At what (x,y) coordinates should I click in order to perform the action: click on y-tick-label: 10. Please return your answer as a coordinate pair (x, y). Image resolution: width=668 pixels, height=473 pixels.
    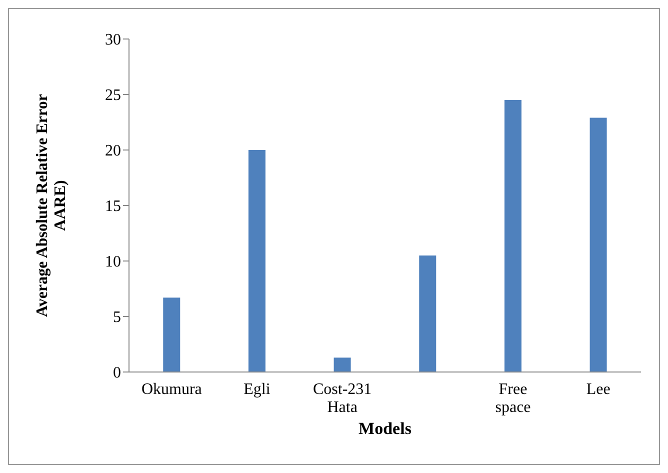
    Looking at the image, I should click on (113, 262).